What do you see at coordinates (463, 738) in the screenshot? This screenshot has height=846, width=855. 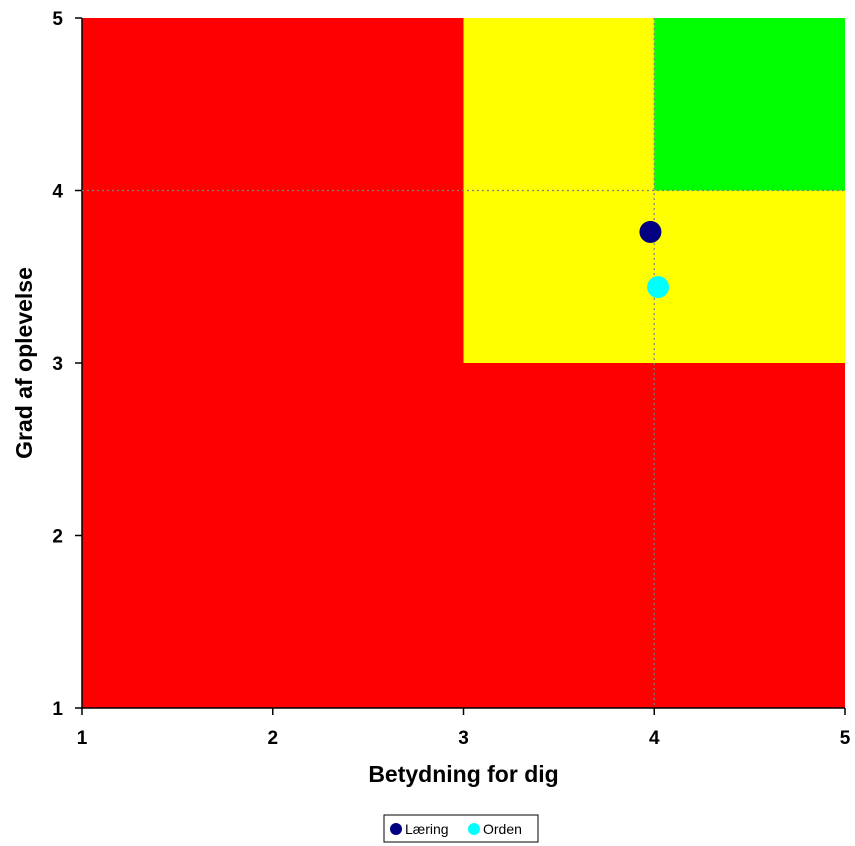 I see `x-tick-label: 3` at bounding box center [463, 738].